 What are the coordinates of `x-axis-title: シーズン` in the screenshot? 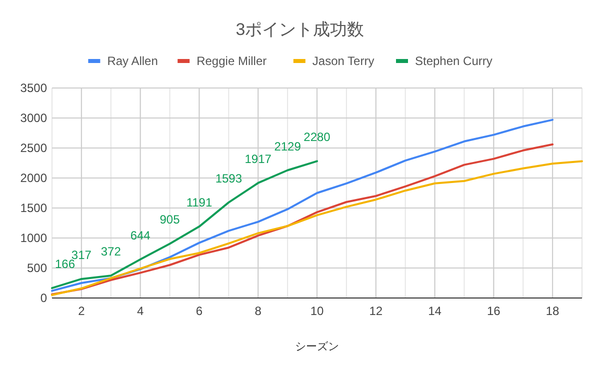 It's located at (317, 347).